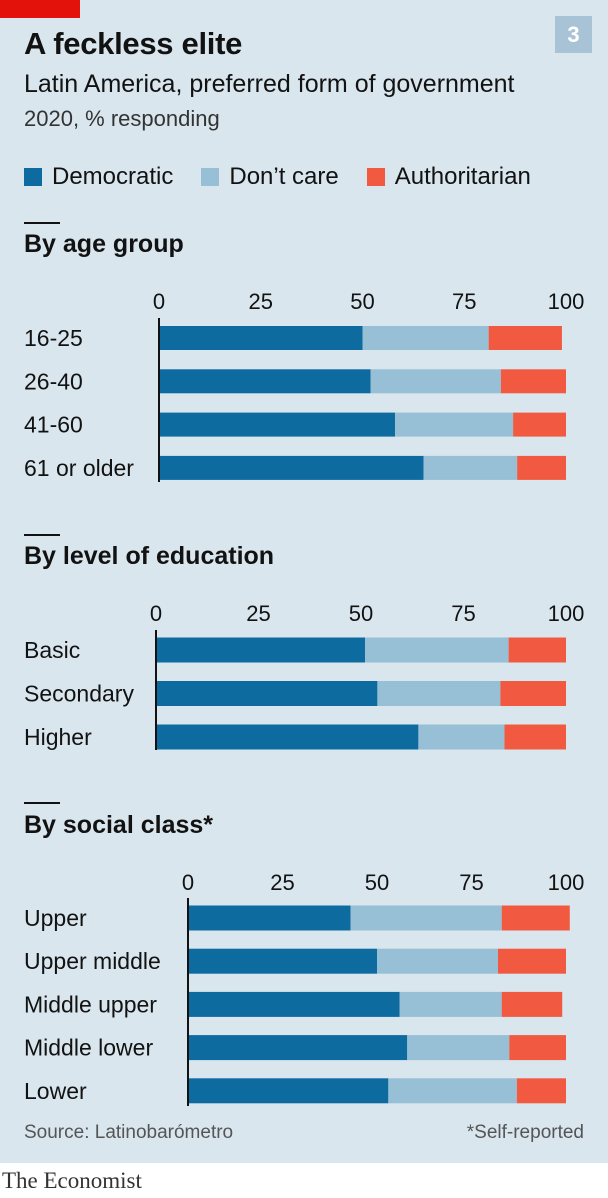 This screenshot has height=1198, width=608. I want to click on legend-item-authoritarian: Authoritarian, so click(448, 177).